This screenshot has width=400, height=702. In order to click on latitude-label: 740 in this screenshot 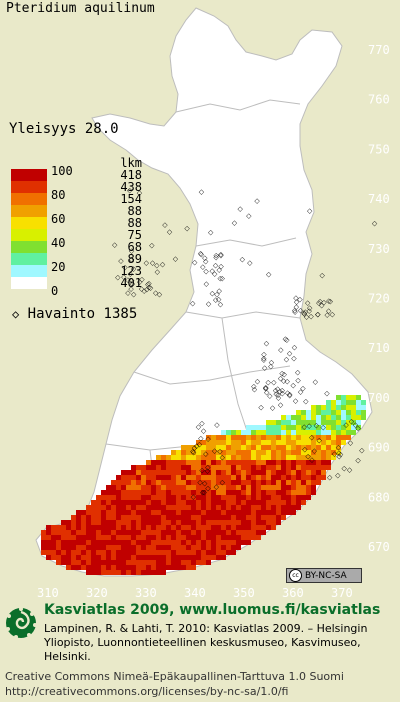, I will do `click(379, 199)`.